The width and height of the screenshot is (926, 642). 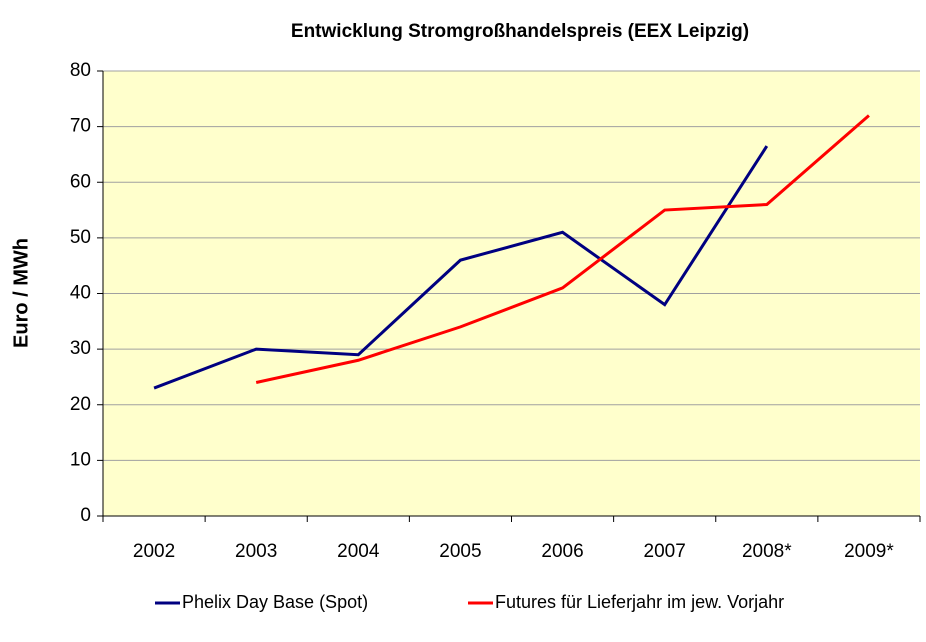 I want to click on y-tick-label: 10, so click(x=80, y=459).